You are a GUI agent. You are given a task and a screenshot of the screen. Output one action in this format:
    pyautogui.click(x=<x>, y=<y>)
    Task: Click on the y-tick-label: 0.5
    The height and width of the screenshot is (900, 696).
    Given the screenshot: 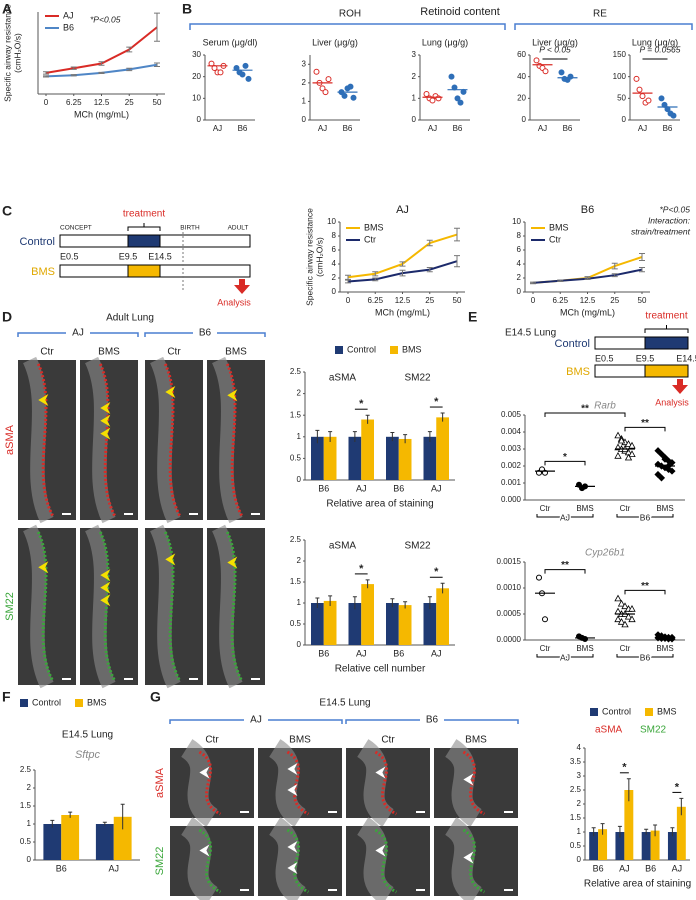 What is the action you would take?
    pyautogui.click(x=576, y=845)
    